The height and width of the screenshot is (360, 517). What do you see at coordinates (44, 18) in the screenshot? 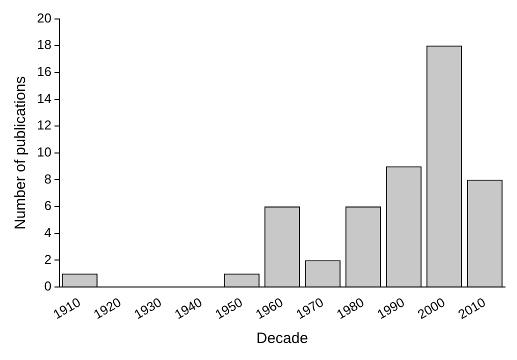
I see `y-tick-label: 20` at bounding box center [44, 18].